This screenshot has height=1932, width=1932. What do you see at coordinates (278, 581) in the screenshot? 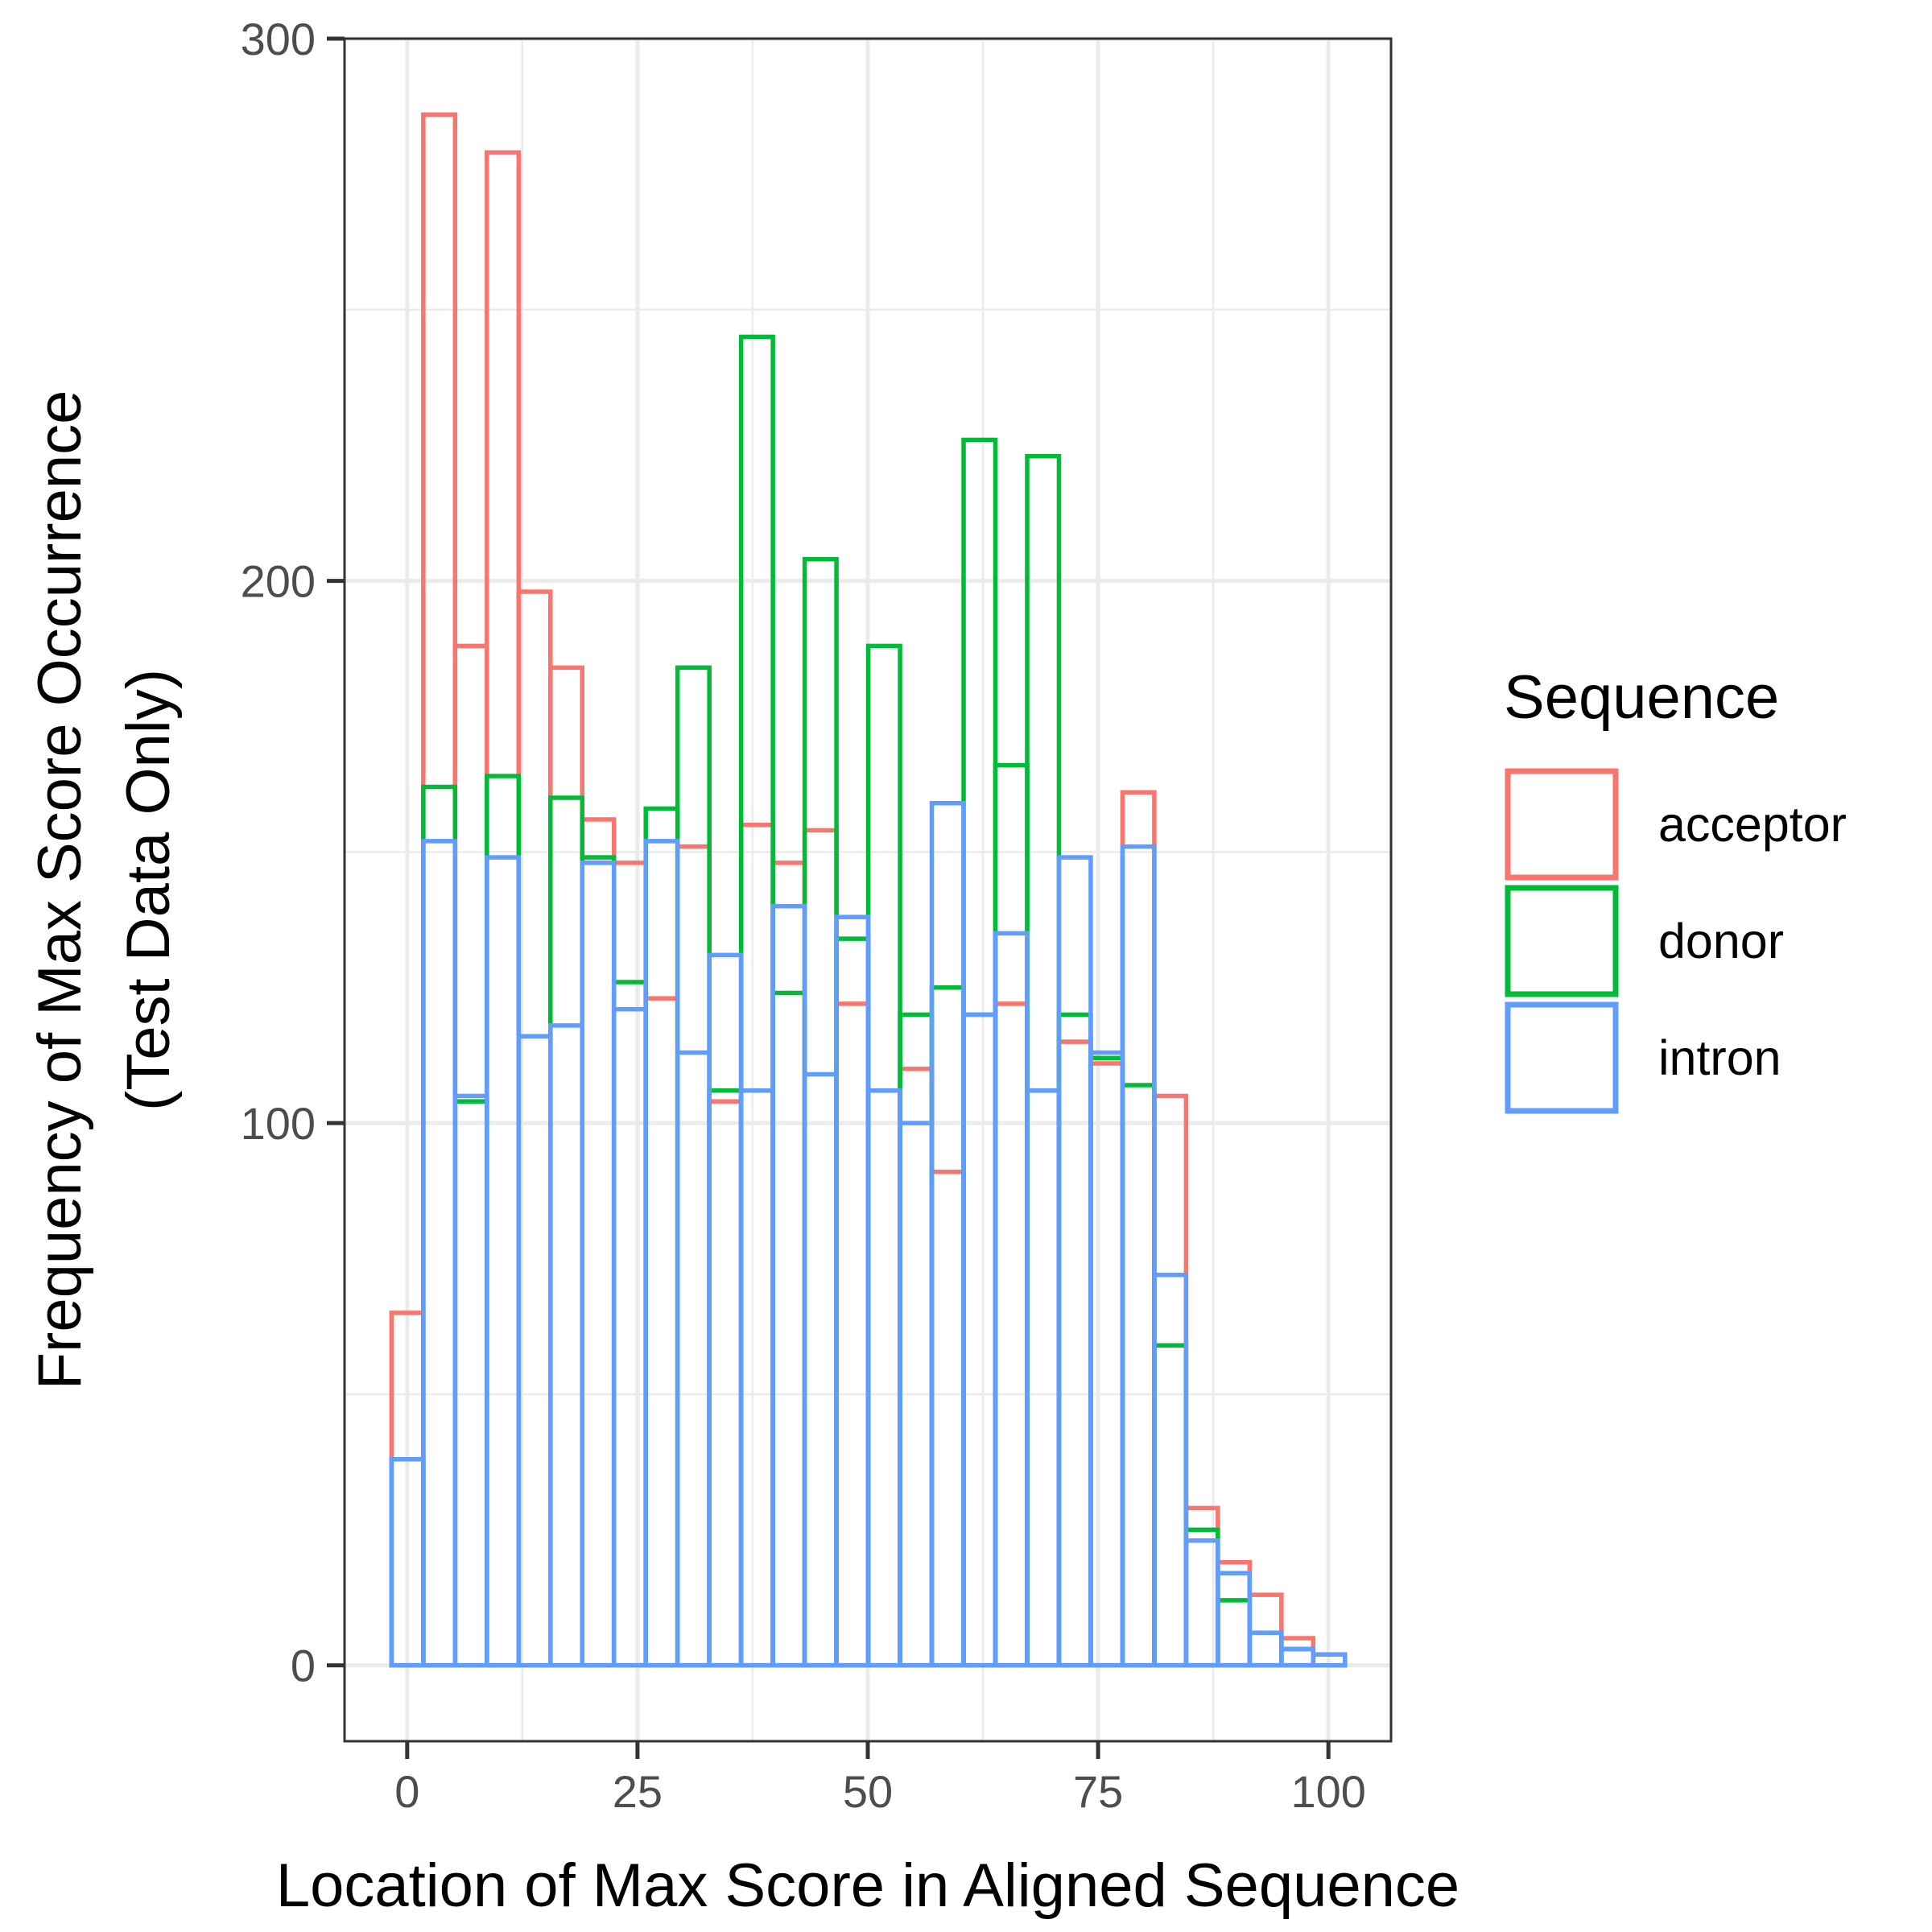
I see `y-tick-label: 200` at bounding box center [278, 581].